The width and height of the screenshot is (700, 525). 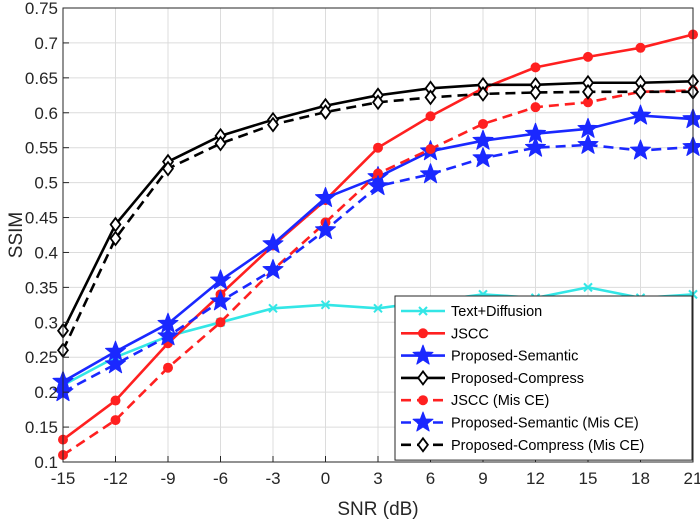 What do you see at coordinates (46, 183) in the screenshot?
I see `y-tick-label: 0.5` at bounding box center [46, 183].